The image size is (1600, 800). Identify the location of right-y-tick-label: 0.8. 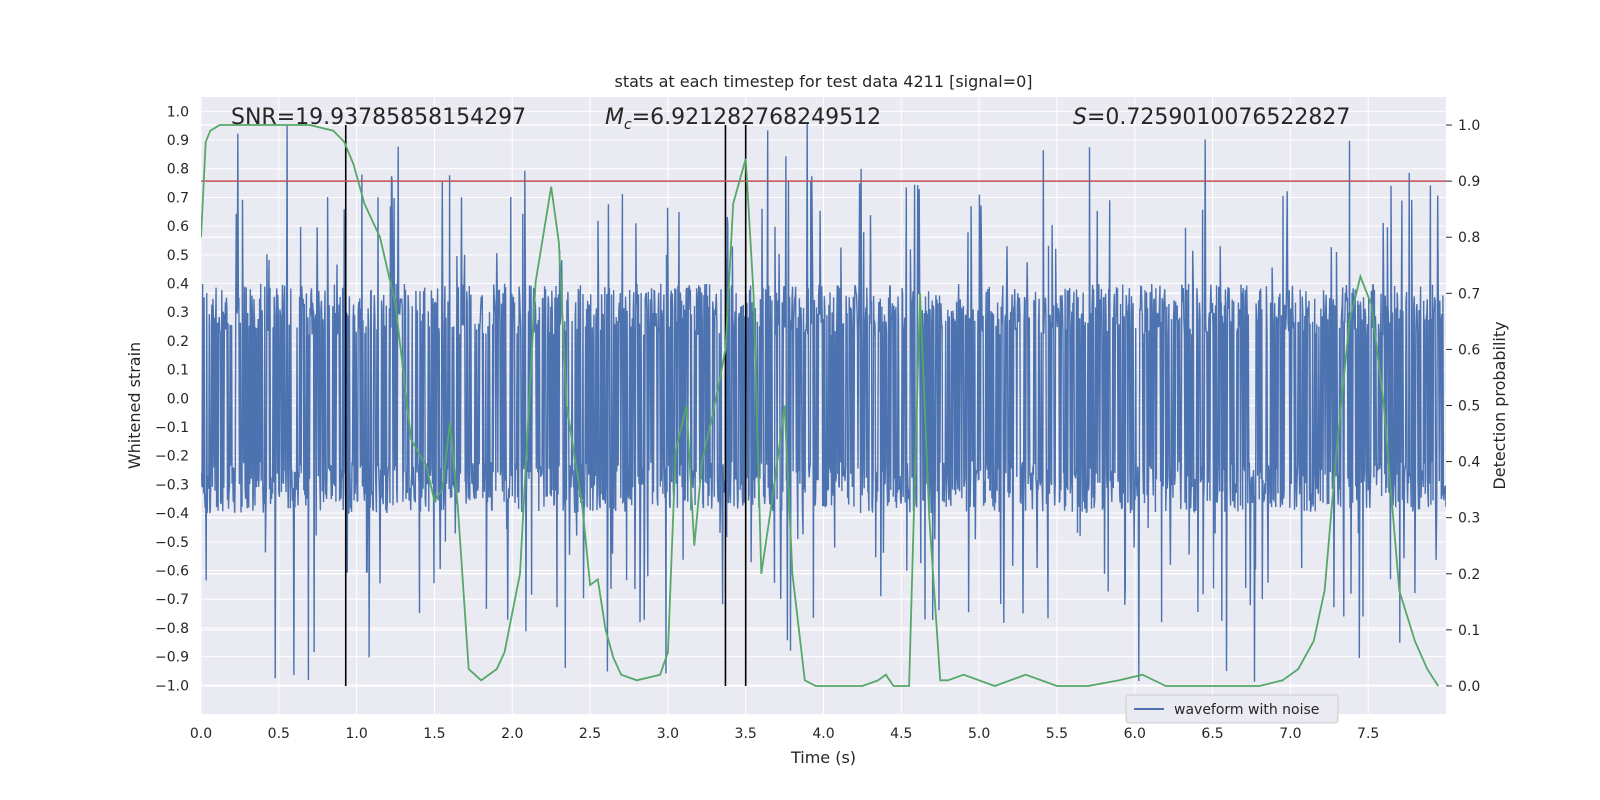
(1469, 238).